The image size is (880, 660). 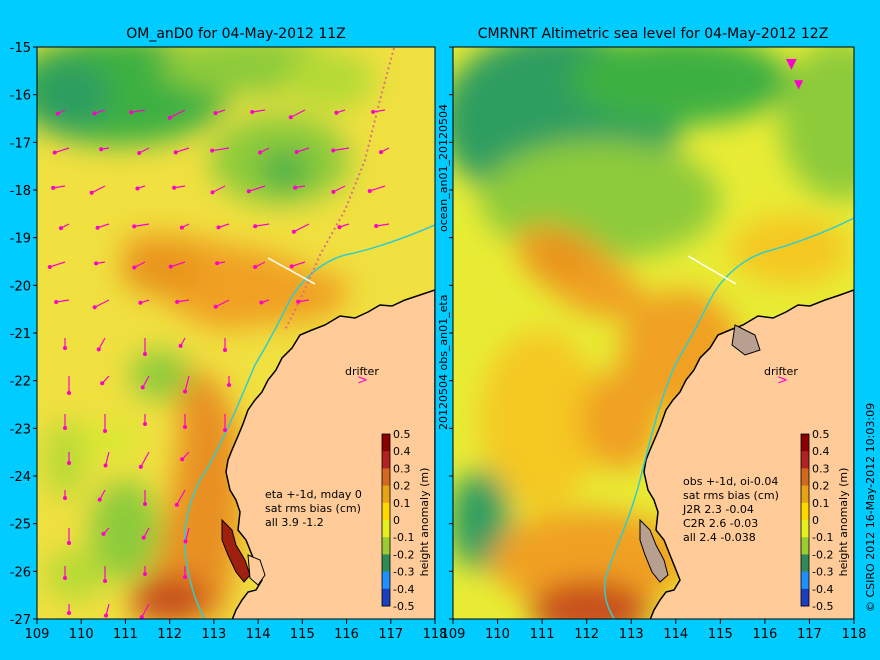 What do you see at coordinates (20, 96) in the screenshot?
I see `y-tick-label: -16` at bounding box center [20, 96].